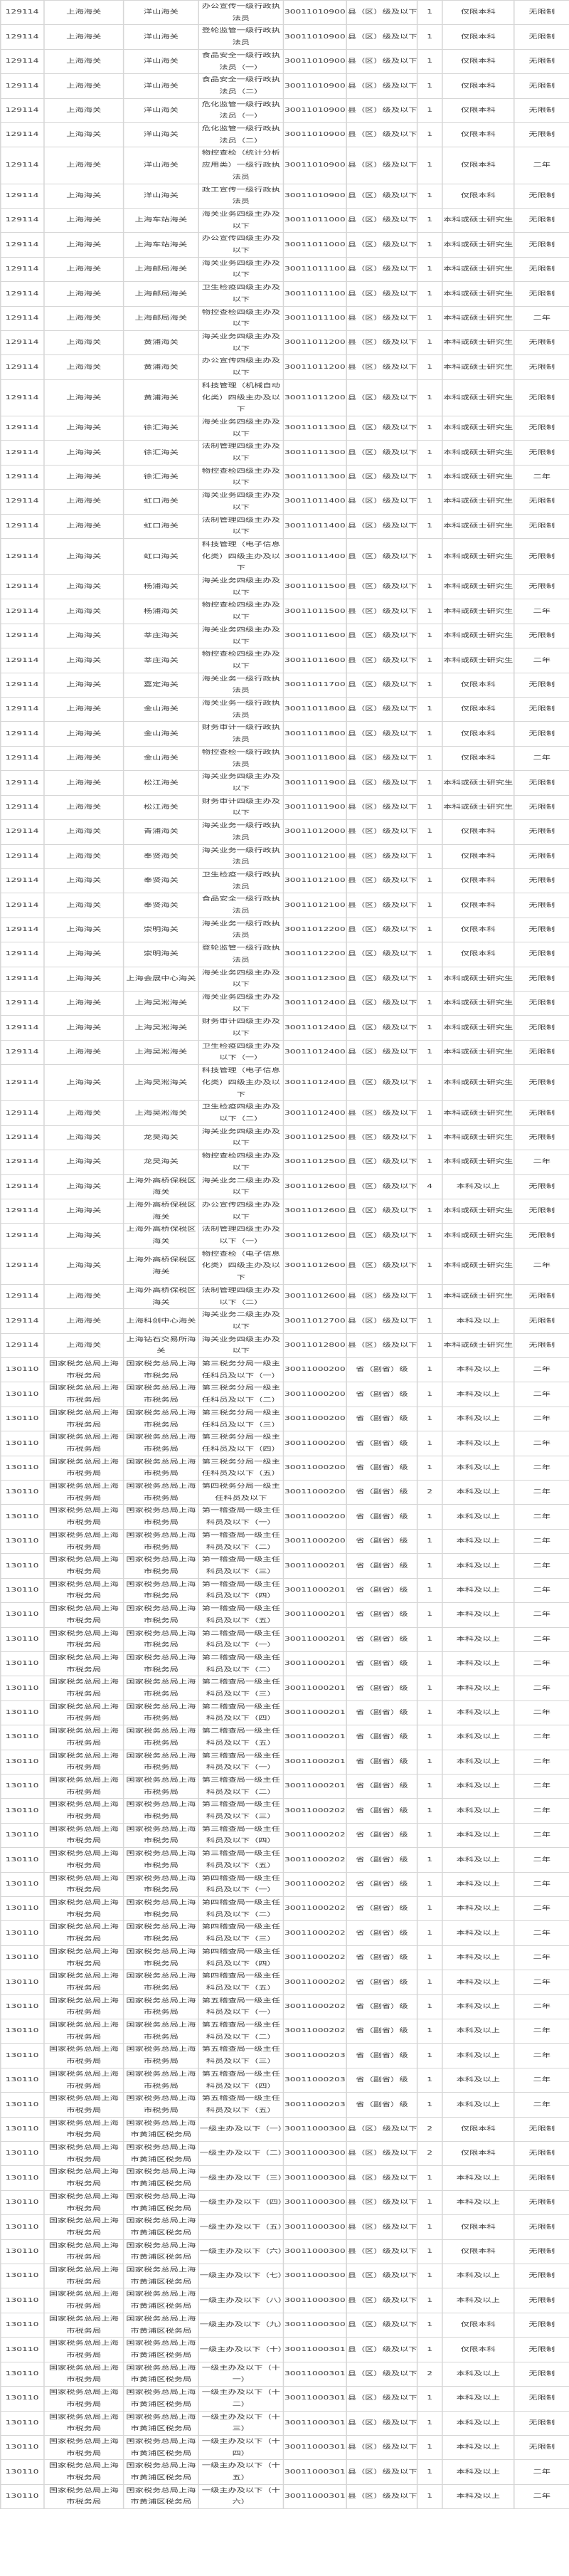  I want to click on position-cell: 危化监管一级行政执法员（二）, so click(241, 135).